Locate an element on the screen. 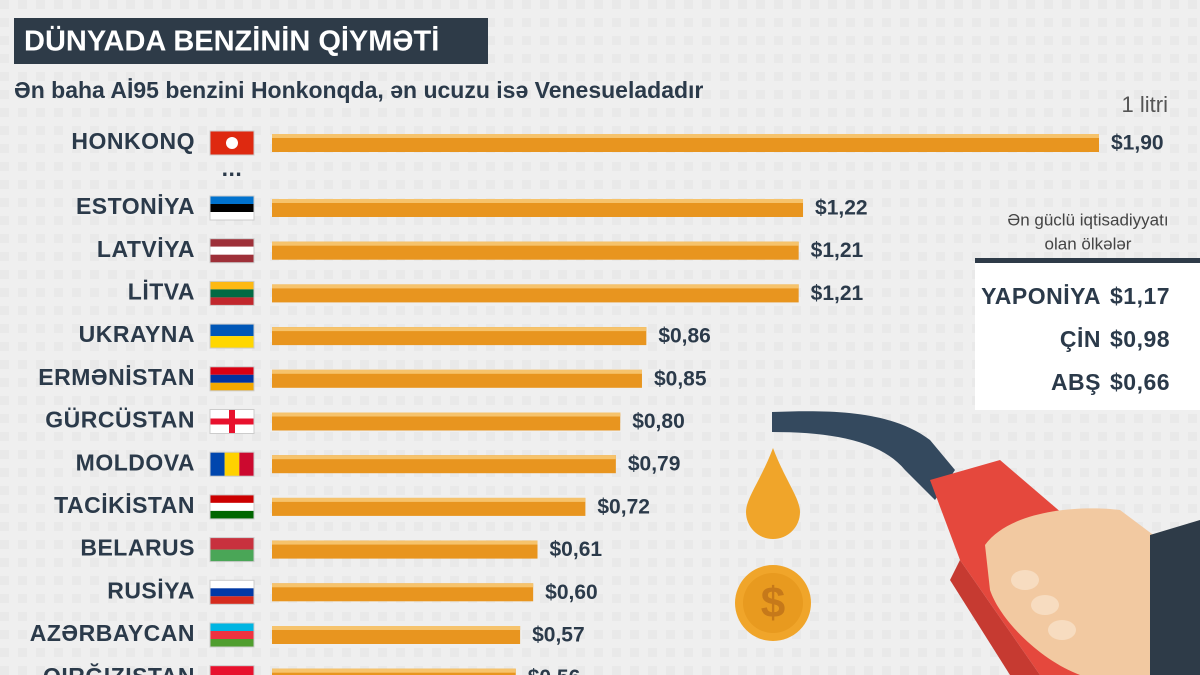 The width and height of the screenshot is (1200, 675). title-box is located at coordinates (251, 41).